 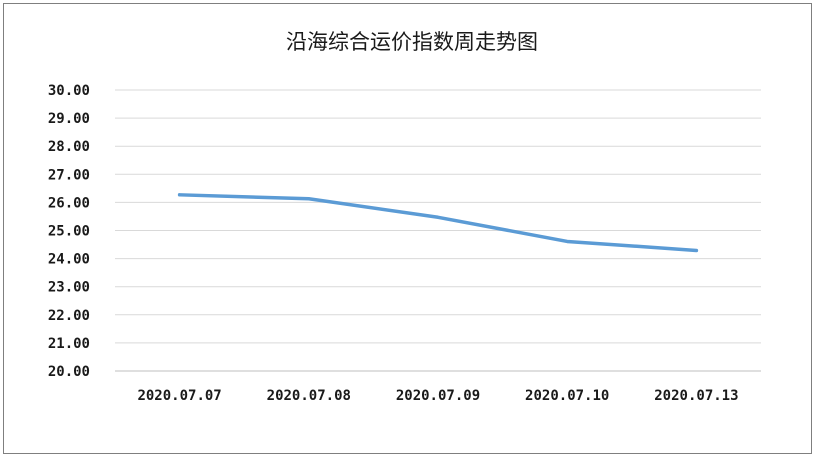 What do you see at coordinates (69, 288) in the screenshot?
I see `y-tick-label: 23.00` at bounding box center [69, 288].